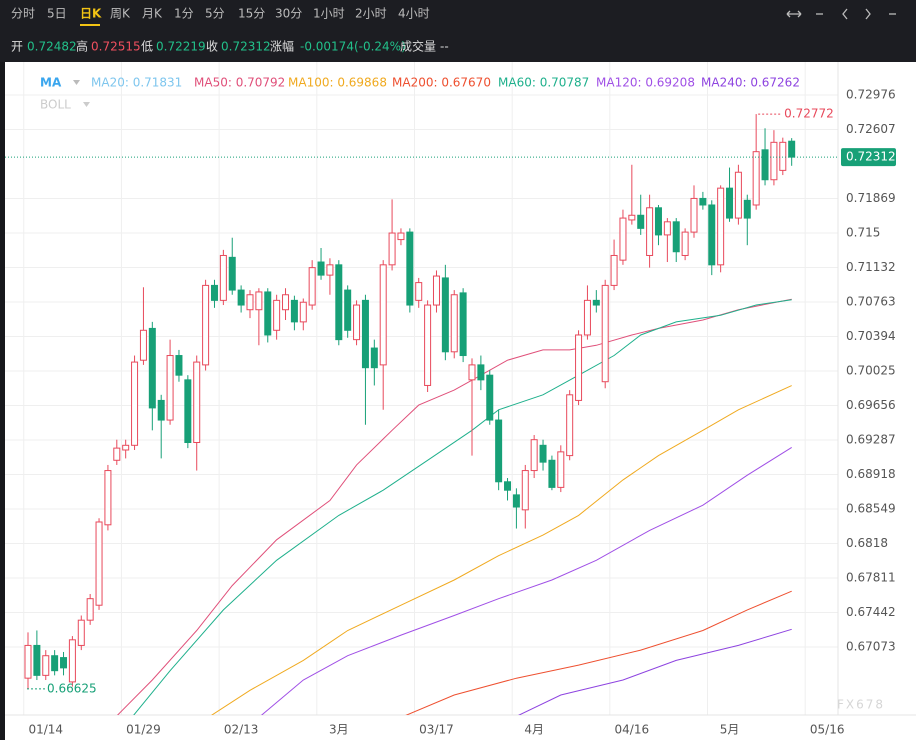 The width and height of the screenshot is (916, 740). What do you see at coordinates (871, 578) in the screenshot?
I see `y-tick-label: 0.67811` at bounding box center [871, 578].